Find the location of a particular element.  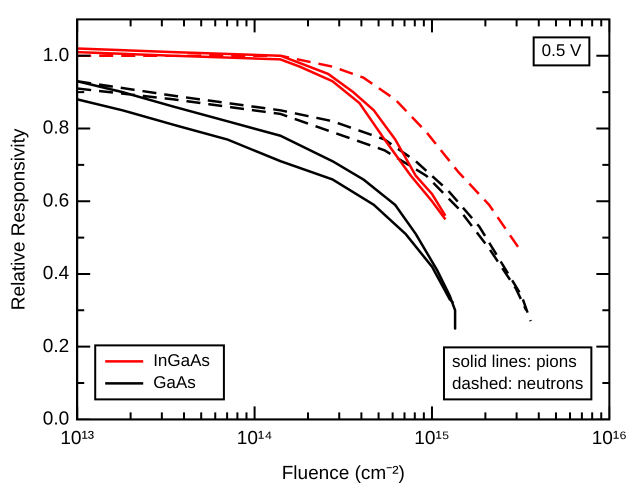

annotation: dashed: neutrons is located at coordinates (518, 384).